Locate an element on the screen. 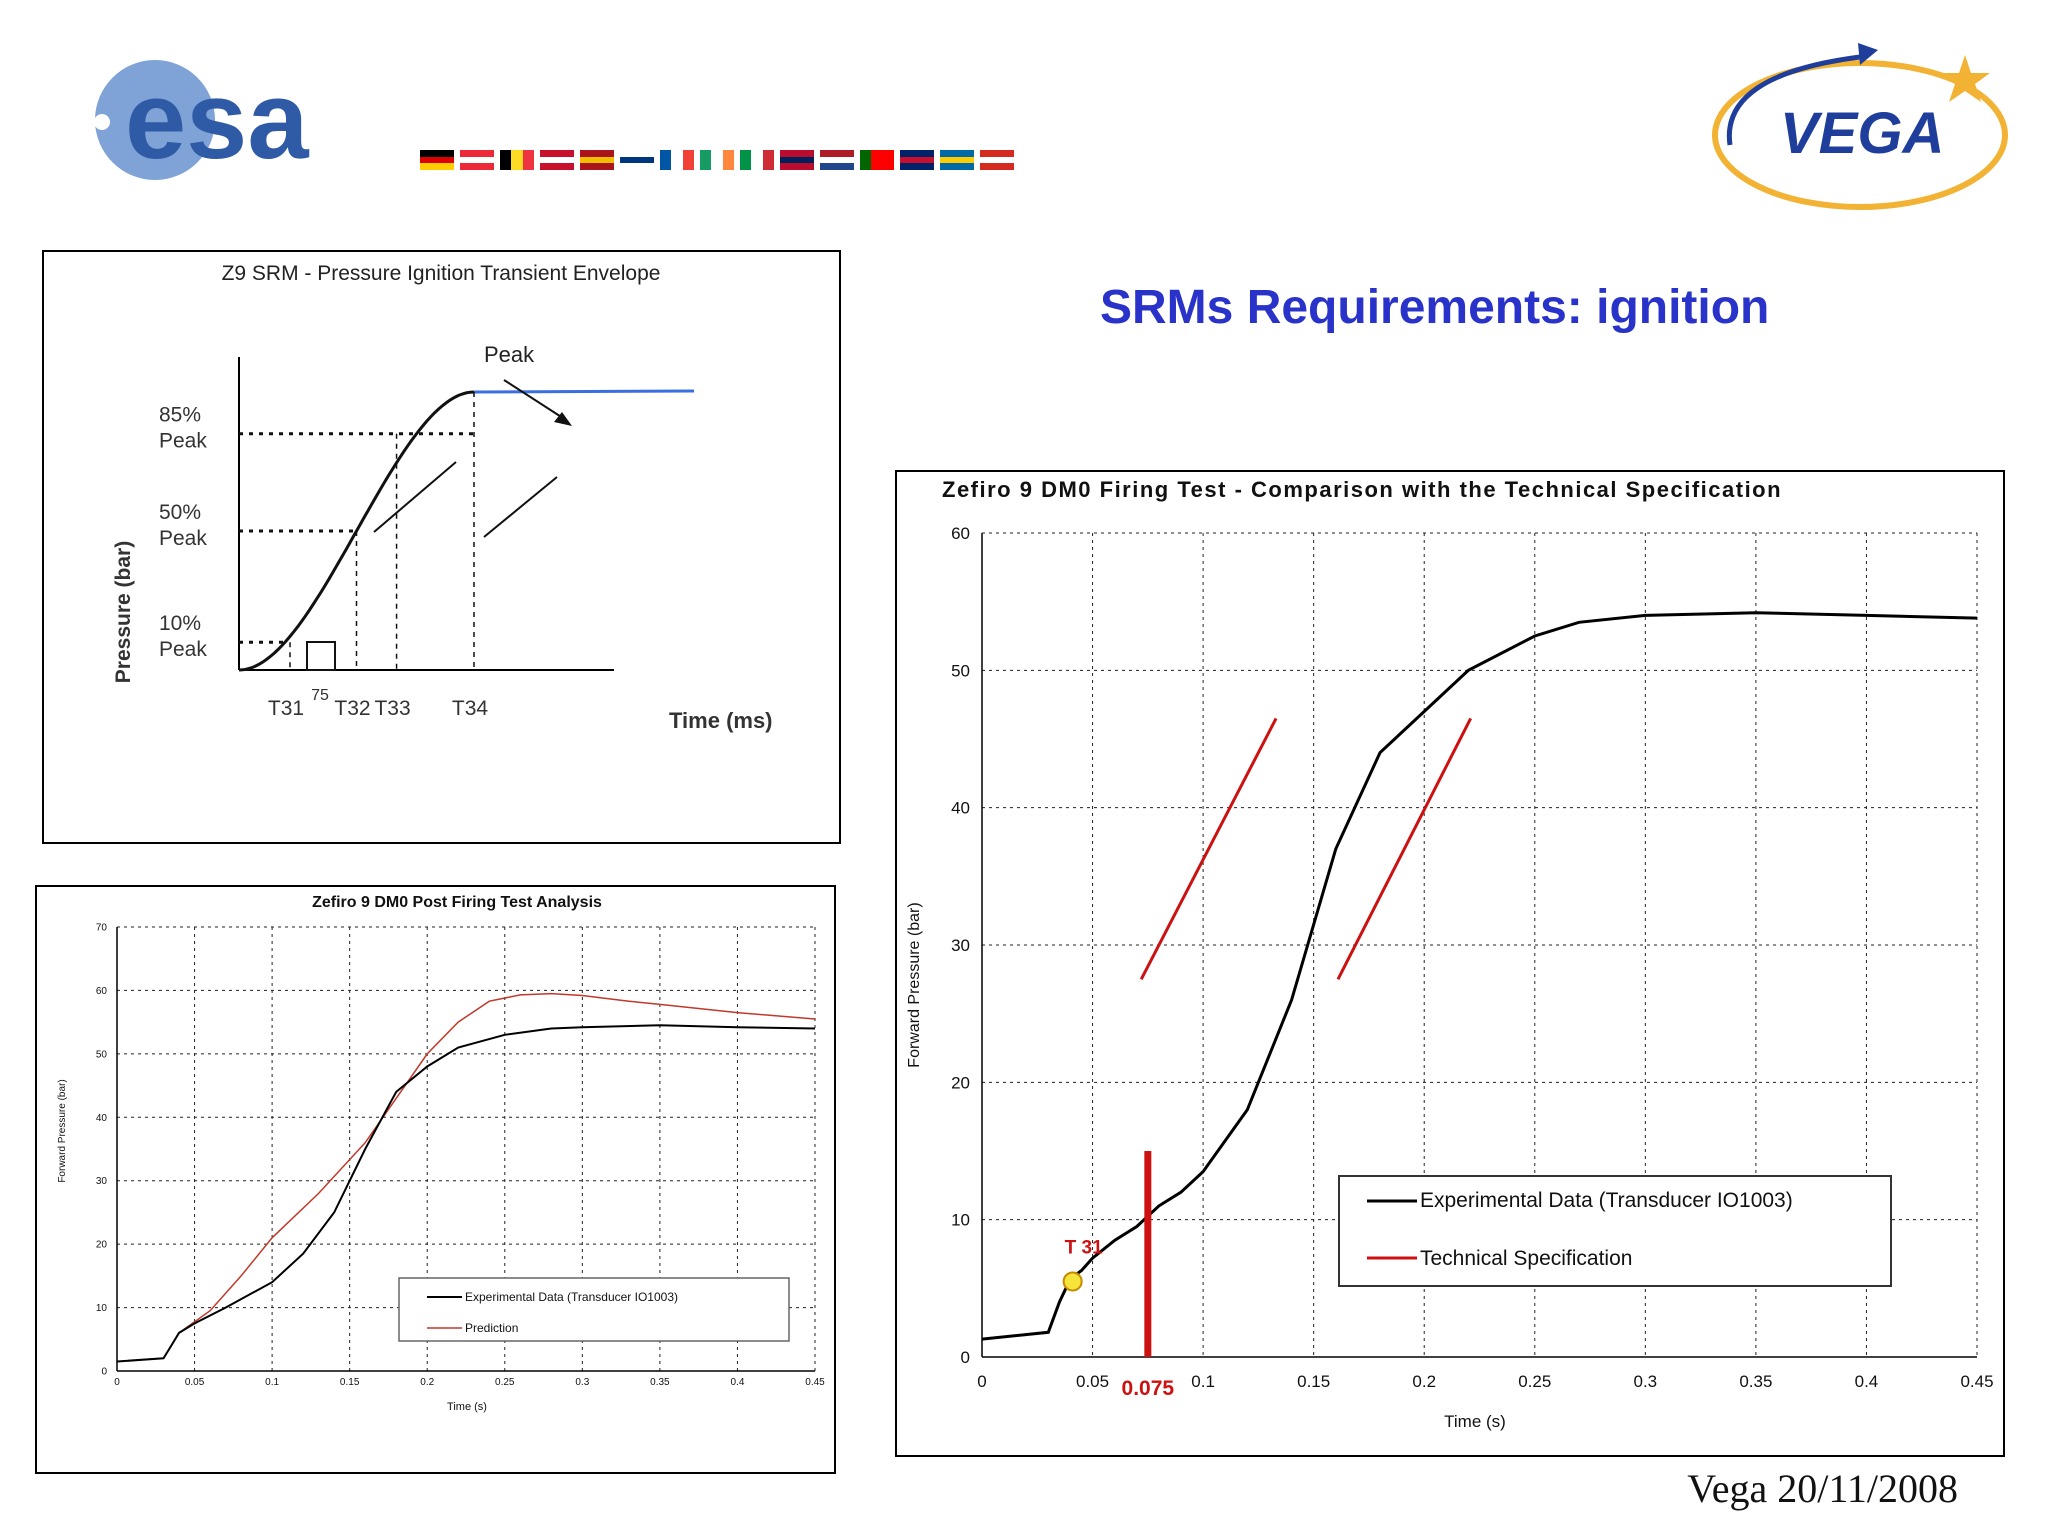 This screenshot has width=2048, height=1537. flag-united-kingdom is located at coordinates (917, 160).